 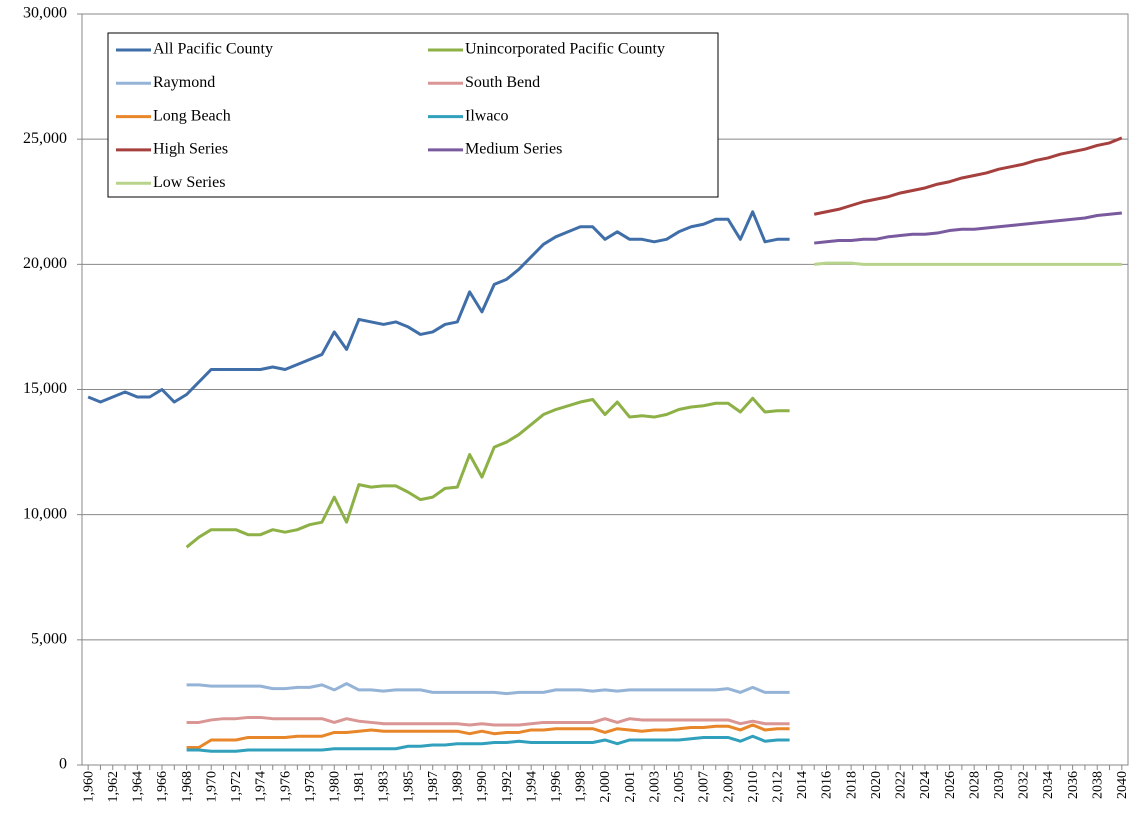 What do you see at coordinates (187, 787) in the screenshot?
I see `x-tick-label: 1,968` at bounding box center [187, 787].